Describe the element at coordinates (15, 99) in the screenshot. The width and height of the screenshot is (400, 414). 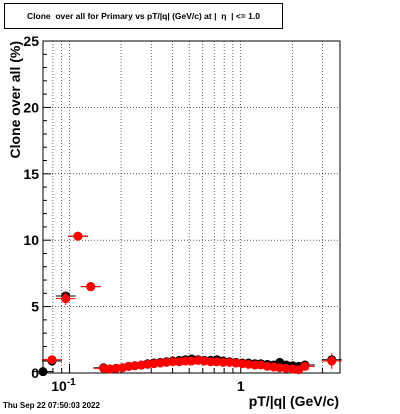
I see `y-axis-label: Clone over all (%)` at that location.